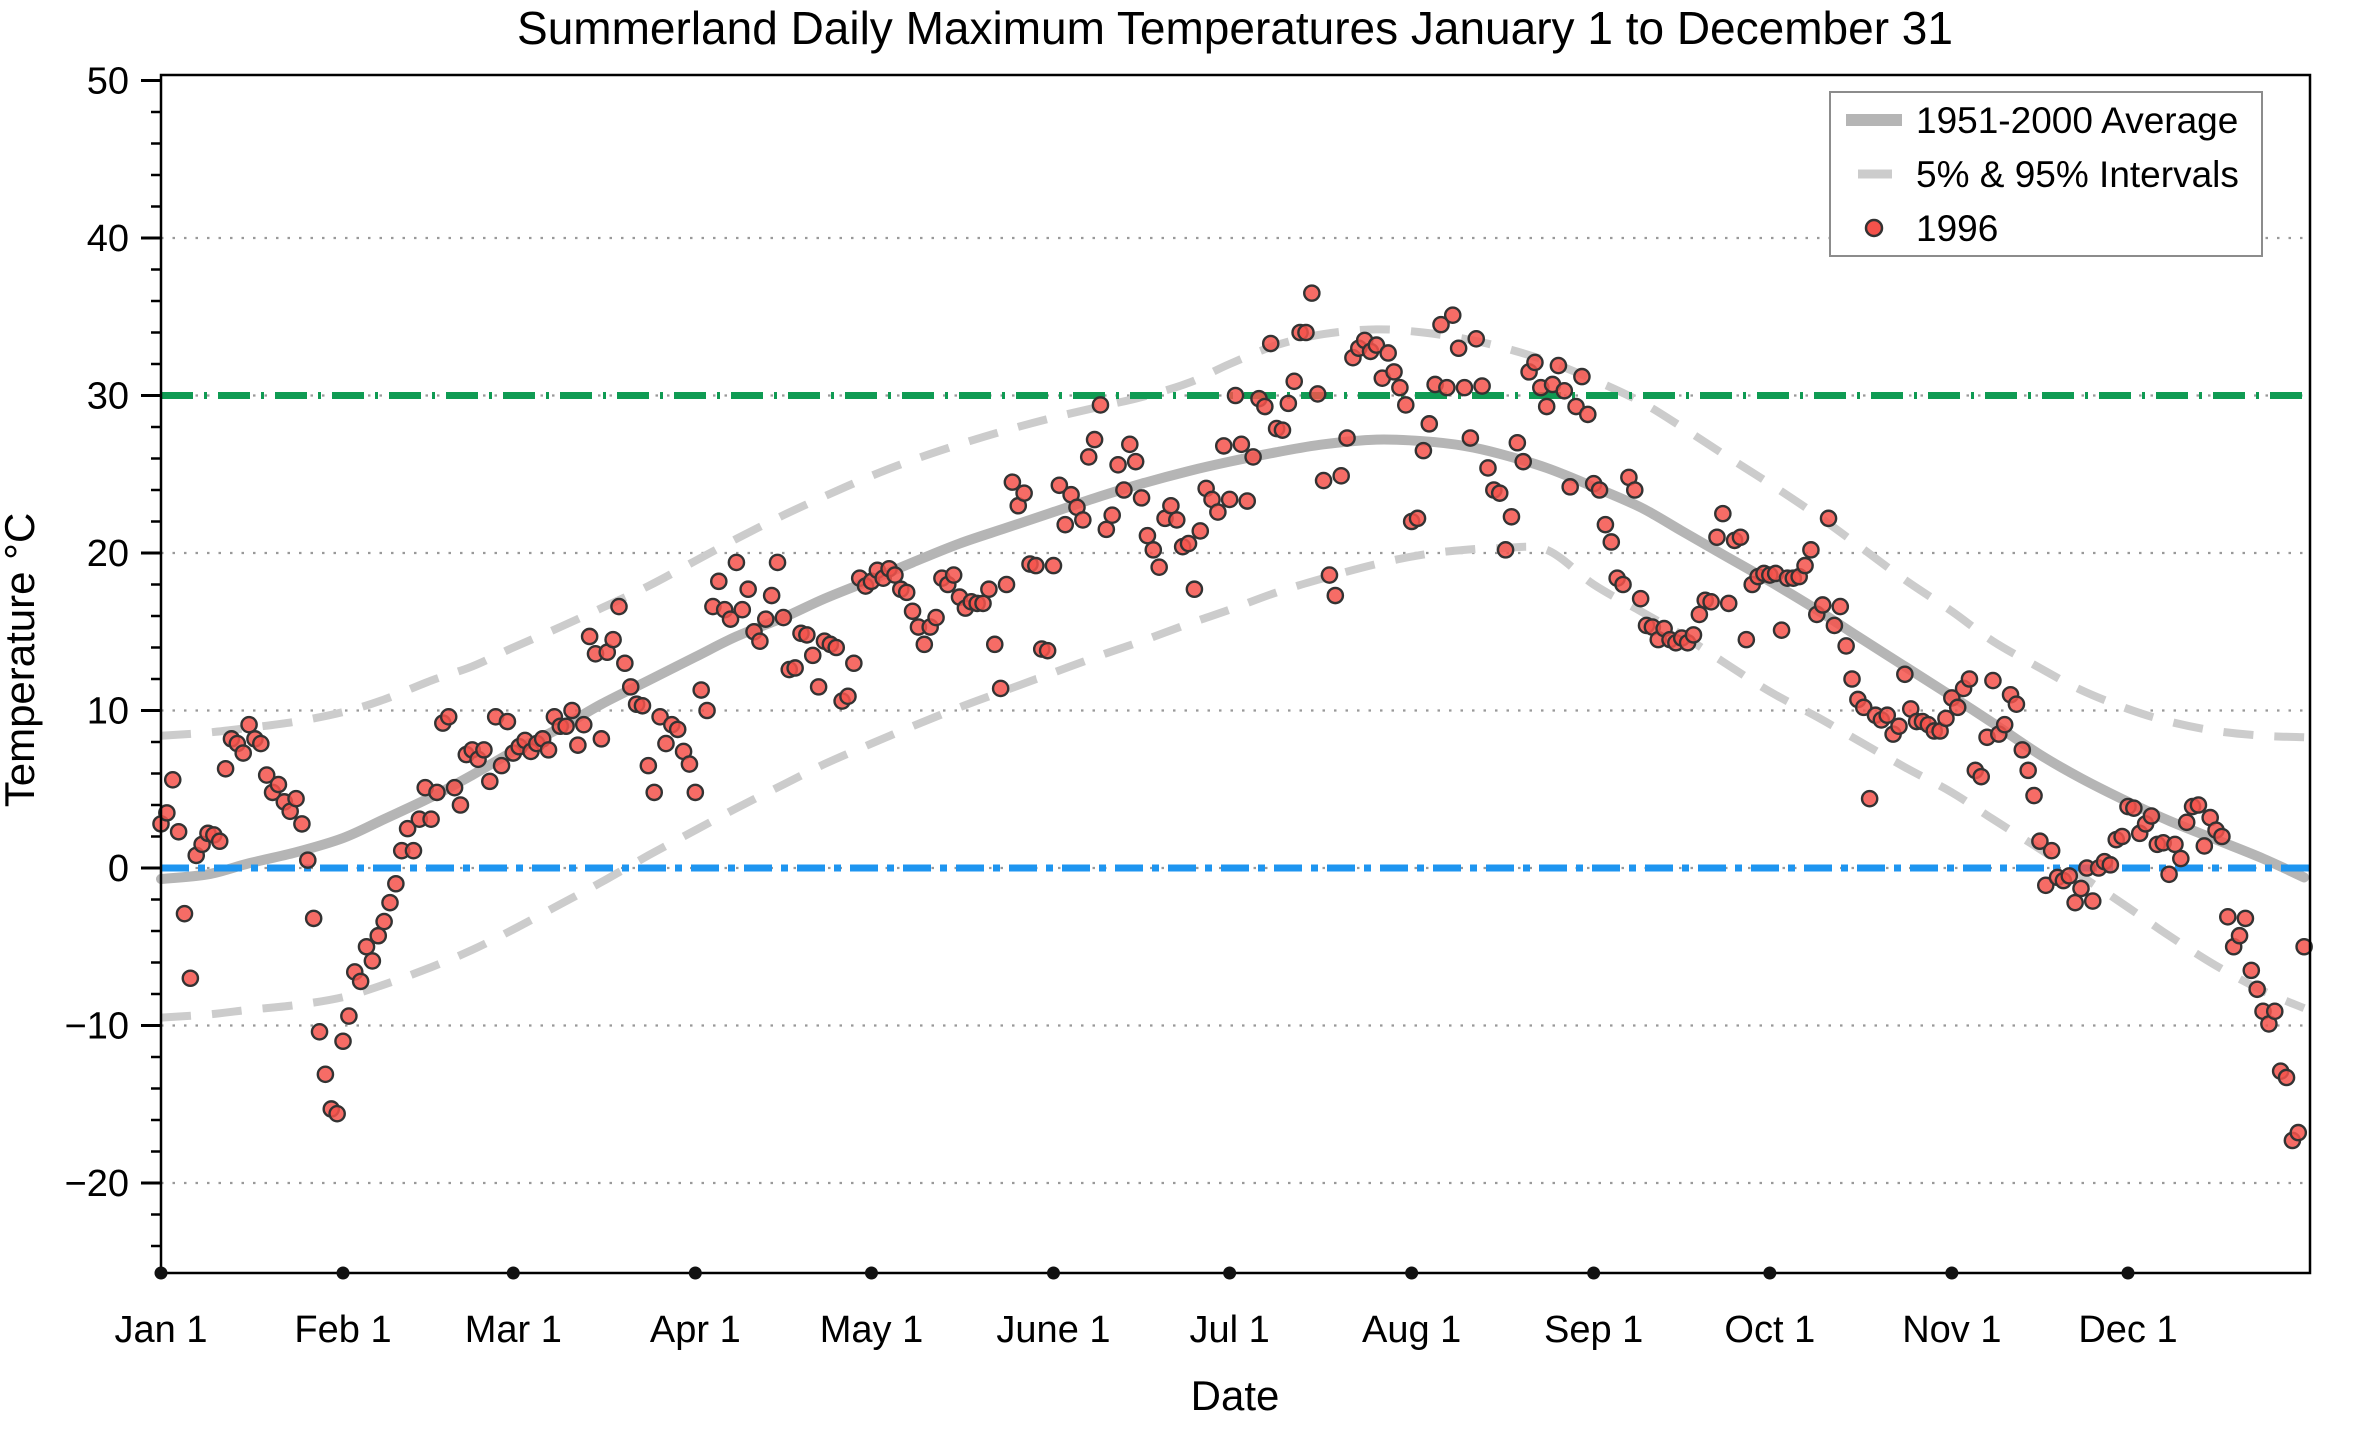 This screenshot has width=2360, height=1432. What do you see at coordinates (21, 660) in the screenshot?
I see `y-axis-title: Temperature °C` at bounding box center [21, 660].